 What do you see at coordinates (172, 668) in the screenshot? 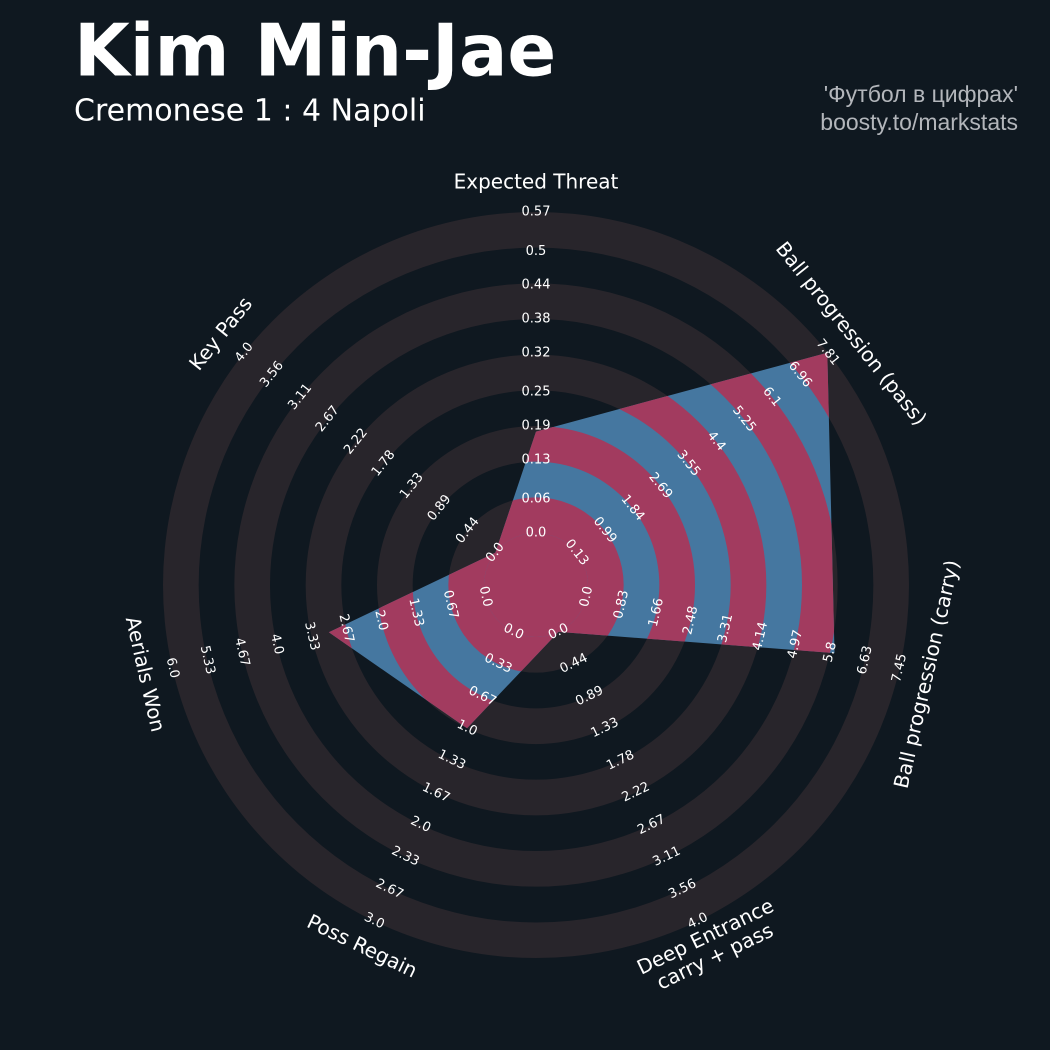
I see `tick-label: 6.0` at bounding box center [172, 668].